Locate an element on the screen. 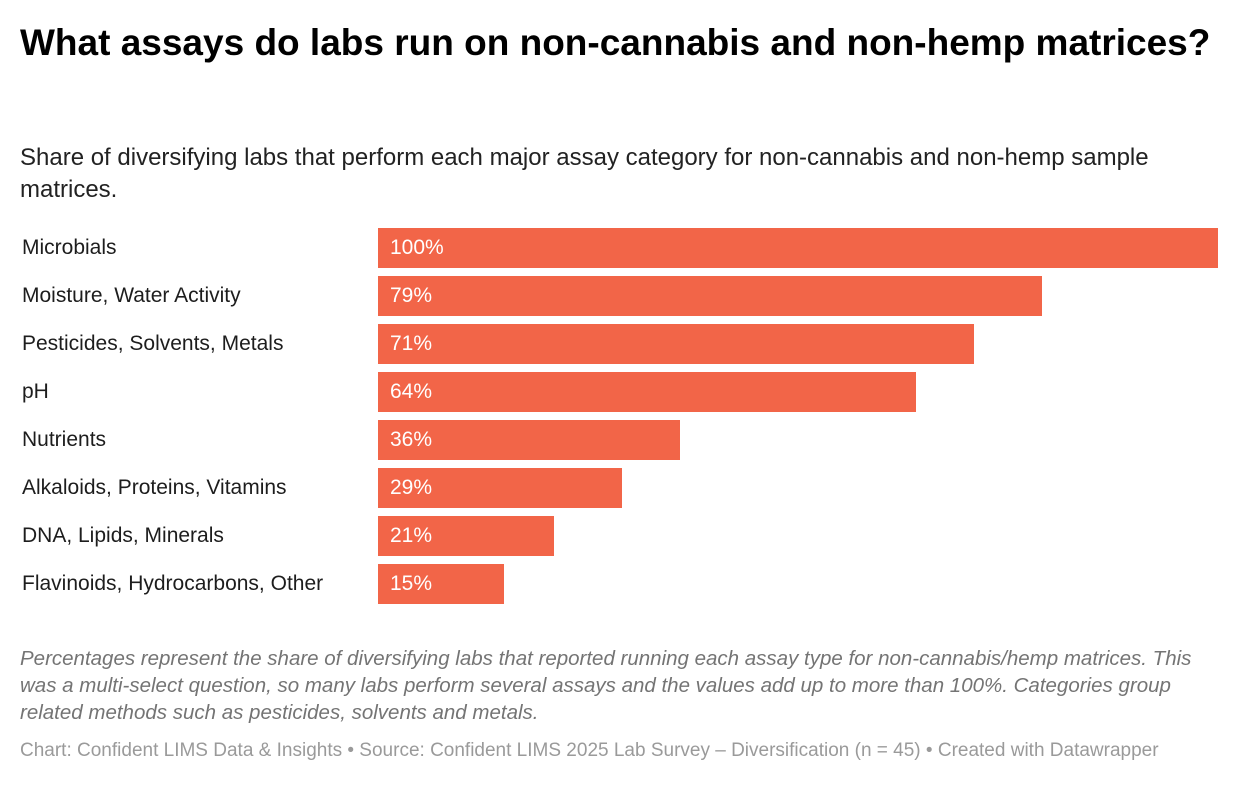 The image size is (1240, 810). category-label: pH is located at coordinates (35, 391).